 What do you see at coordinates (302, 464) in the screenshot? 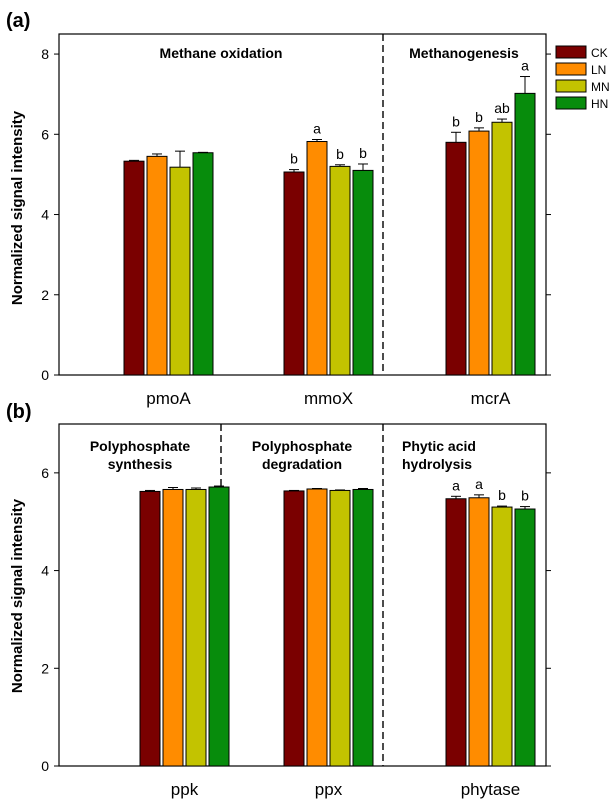
I see `group-title: degradation` at bounding box center [302, 464].